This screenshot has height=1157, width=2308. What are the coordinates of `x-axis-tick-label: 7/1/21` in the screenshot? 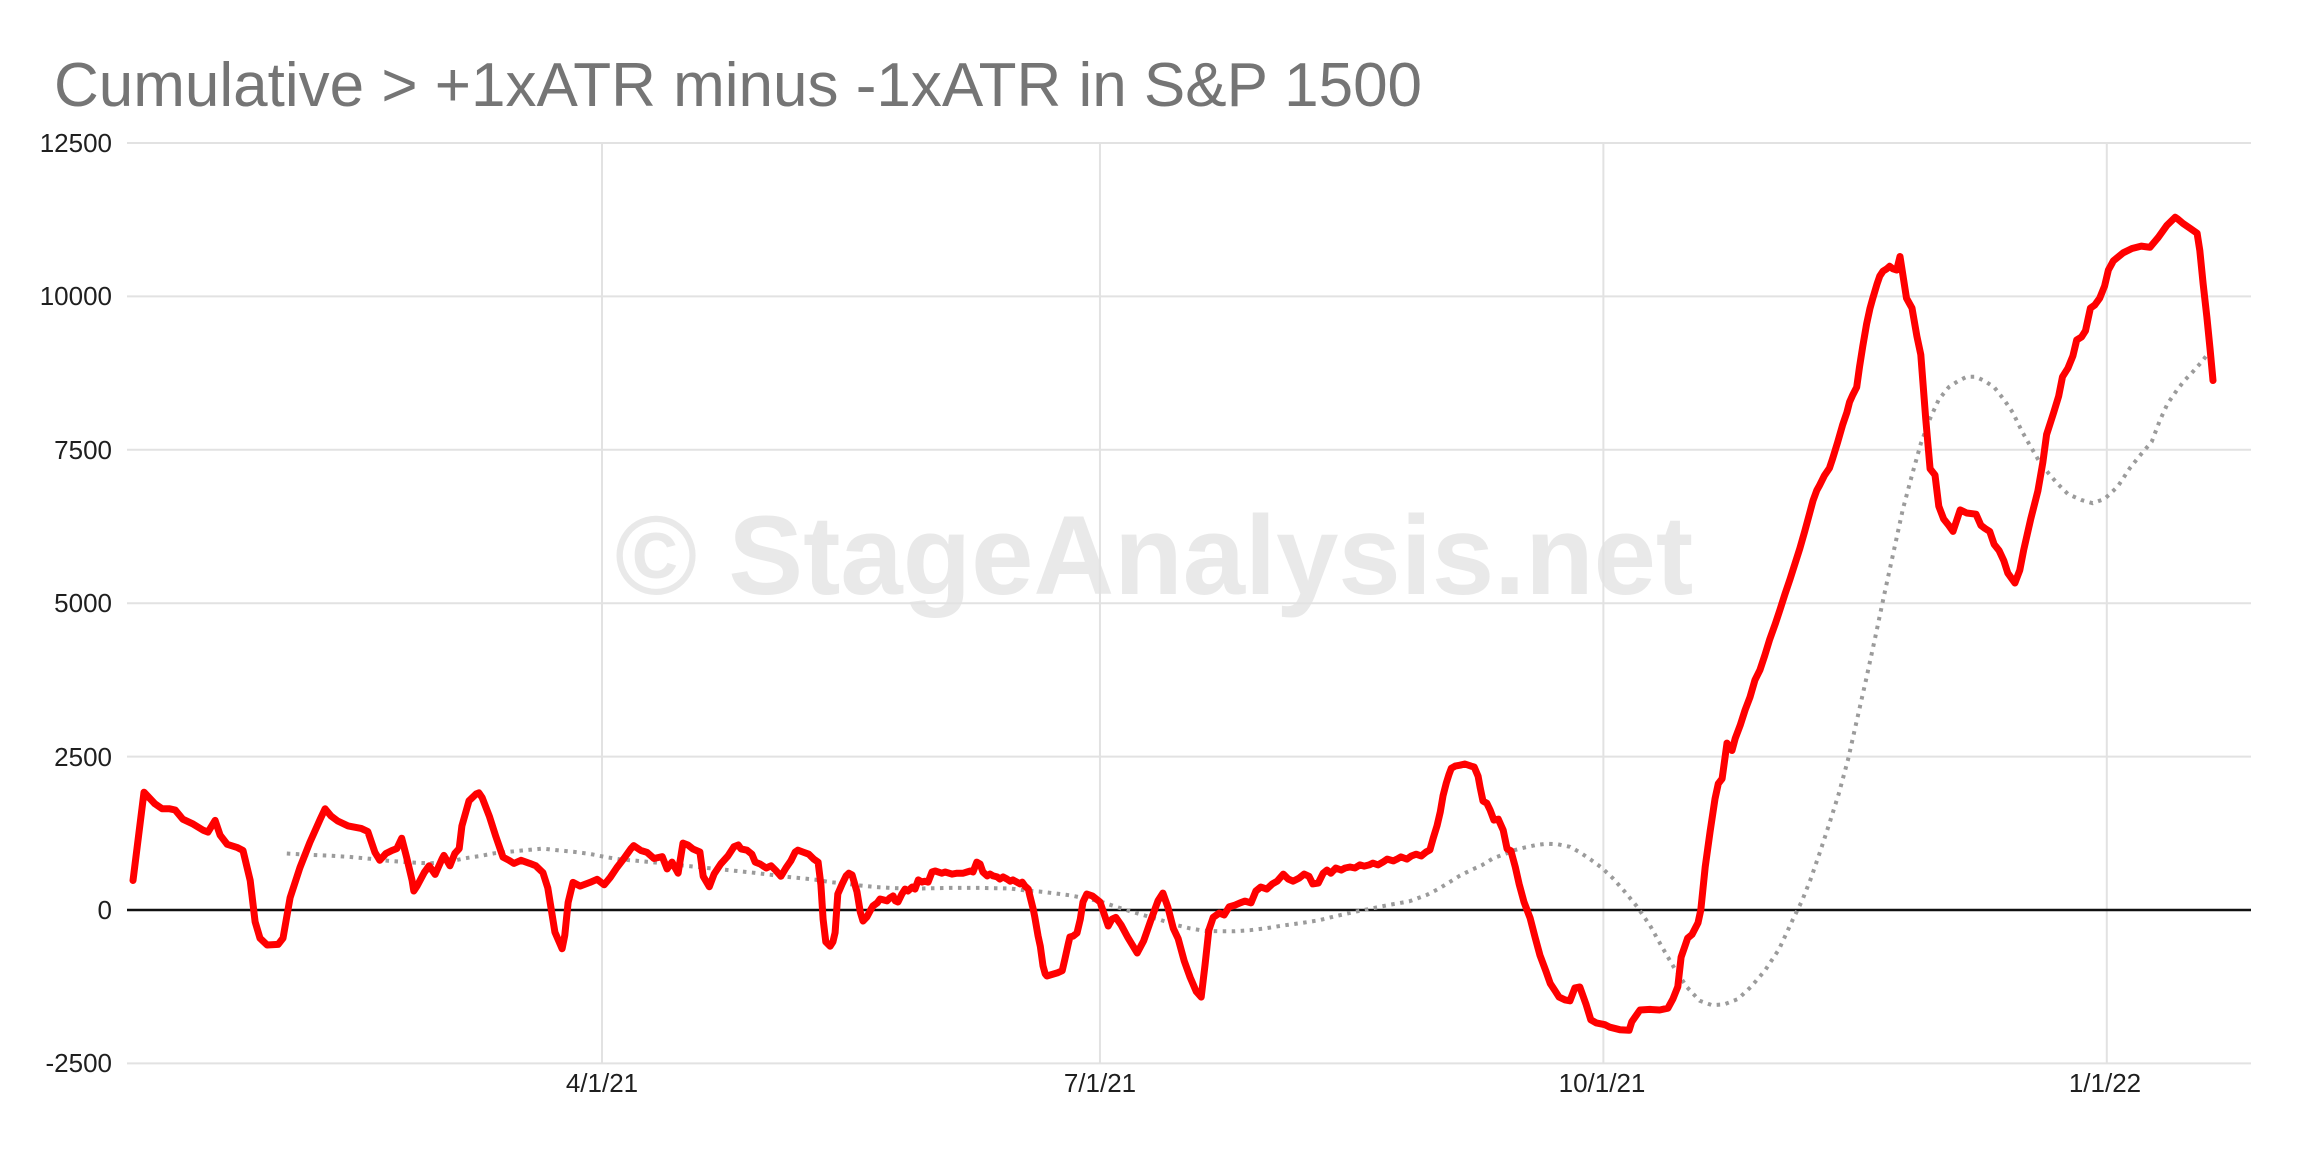 It's located at (1100, 1083).